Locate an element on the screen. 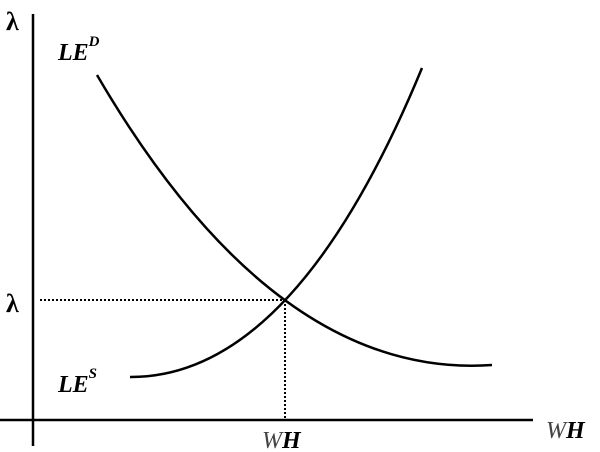  x-axis-label: WH is located at coordinates (566, 431).